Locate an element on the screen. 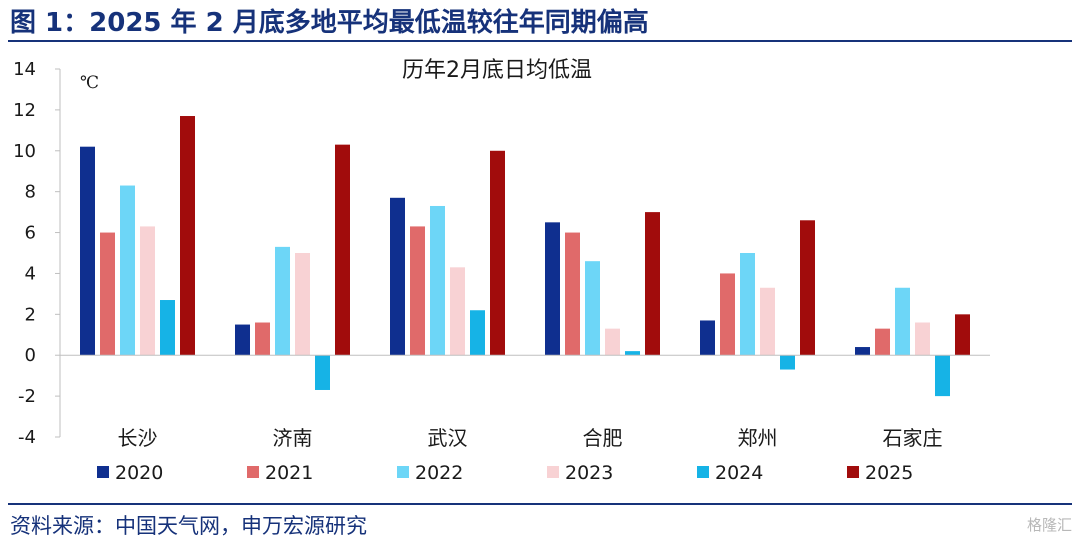  y-tick-label: 10 is located at coordinates (24, 151).